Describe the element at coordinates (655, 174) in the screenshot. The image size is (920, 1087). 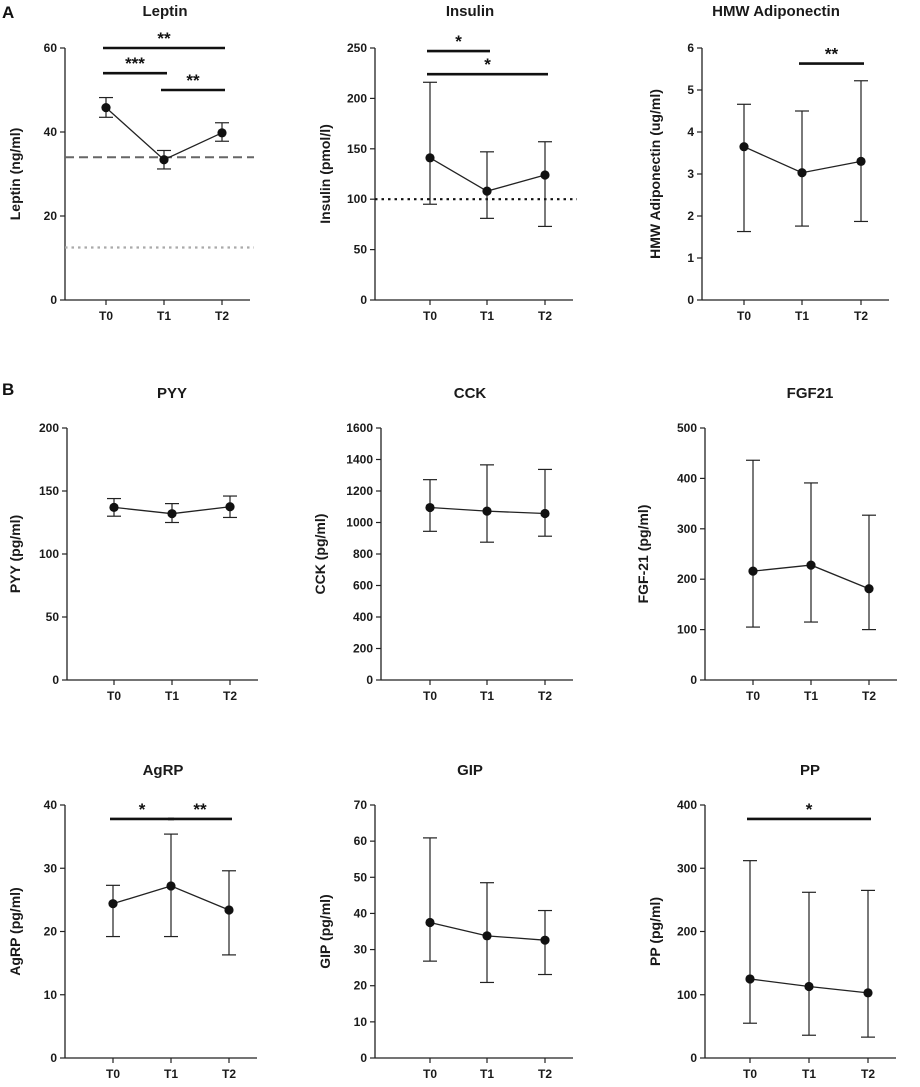
I see `y-axis-label: HMW Adiponectin (ug/ml)` at that location.